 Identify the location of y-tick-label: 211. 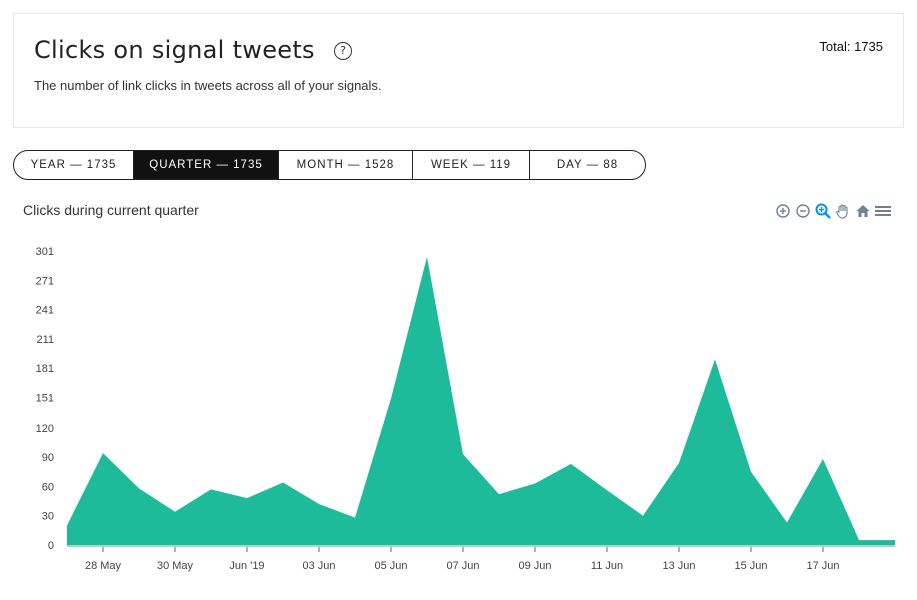
(45, 340).